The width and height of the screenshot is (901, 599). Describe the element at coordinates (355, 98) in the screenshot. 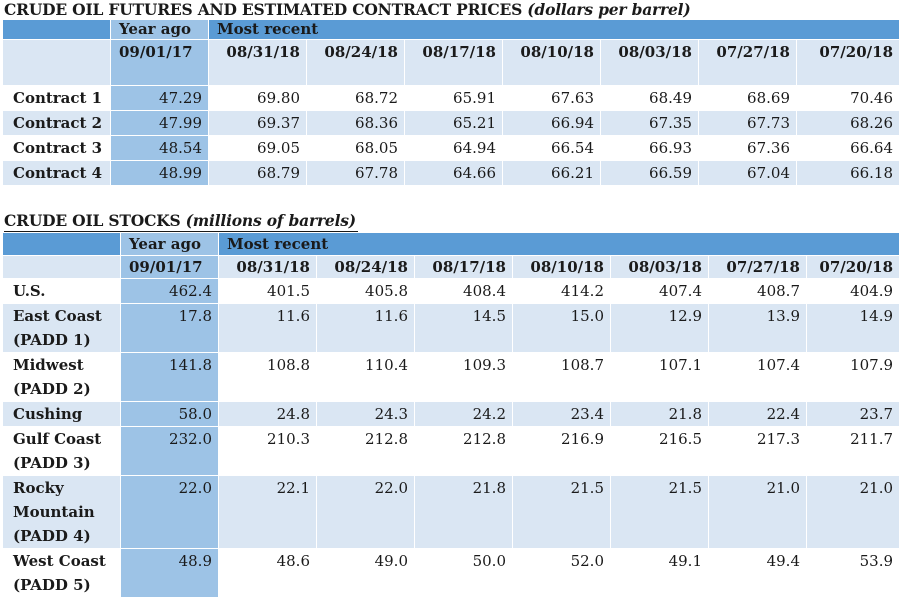

I see `futures-cell-value: 68.72` at that location.